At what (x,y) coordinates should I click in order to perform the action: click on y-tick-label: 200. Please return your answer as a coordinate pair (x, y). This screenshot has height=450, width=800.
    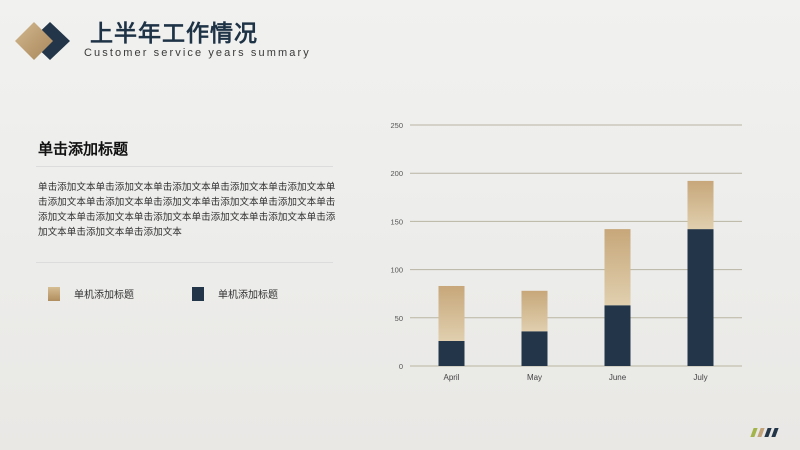
    Looking at the image, I should click on (396, 173).